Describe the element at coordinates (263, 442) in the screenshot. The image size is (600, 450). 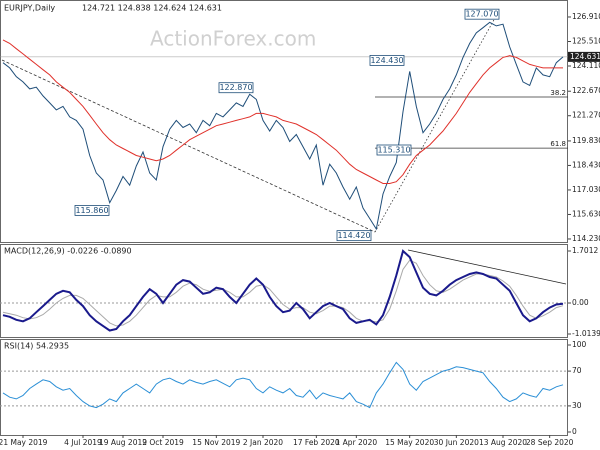
I see `x-tick-label: 2 Jan 2020` at that location.